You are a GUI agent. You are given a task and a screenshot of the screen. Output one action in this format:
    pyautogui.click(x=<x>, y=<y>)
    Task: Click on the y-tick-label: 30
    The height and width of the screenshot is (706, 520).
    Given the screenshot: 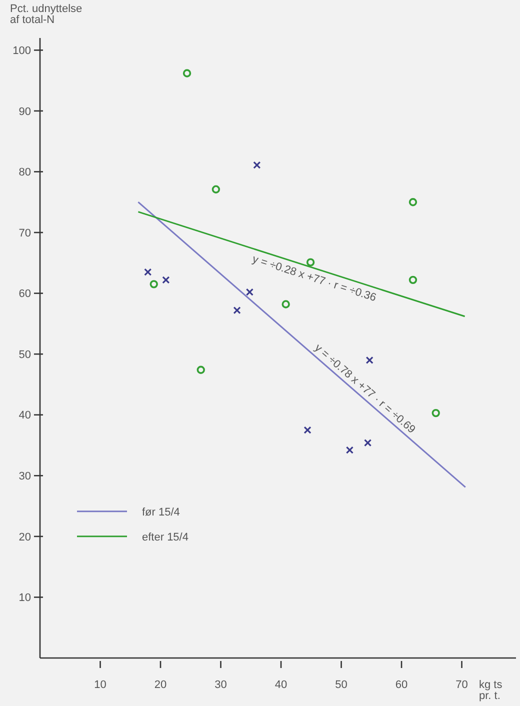 What is the action you would take?
    pyautogui.click(x=24, y=476)
    